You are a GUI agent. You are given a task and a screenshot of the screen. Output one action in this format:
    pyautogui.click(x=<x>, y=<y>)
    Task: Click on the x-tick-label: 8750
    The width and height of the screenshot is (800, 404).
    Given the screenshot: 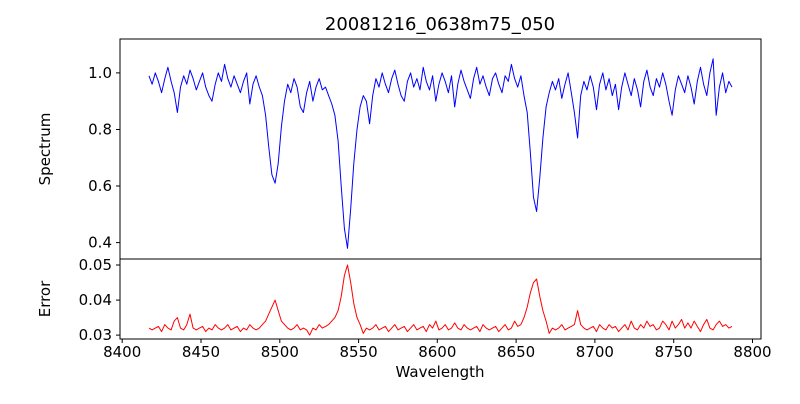 What is the action you would take?
    pyautogui.click(x=674, y=352)
    